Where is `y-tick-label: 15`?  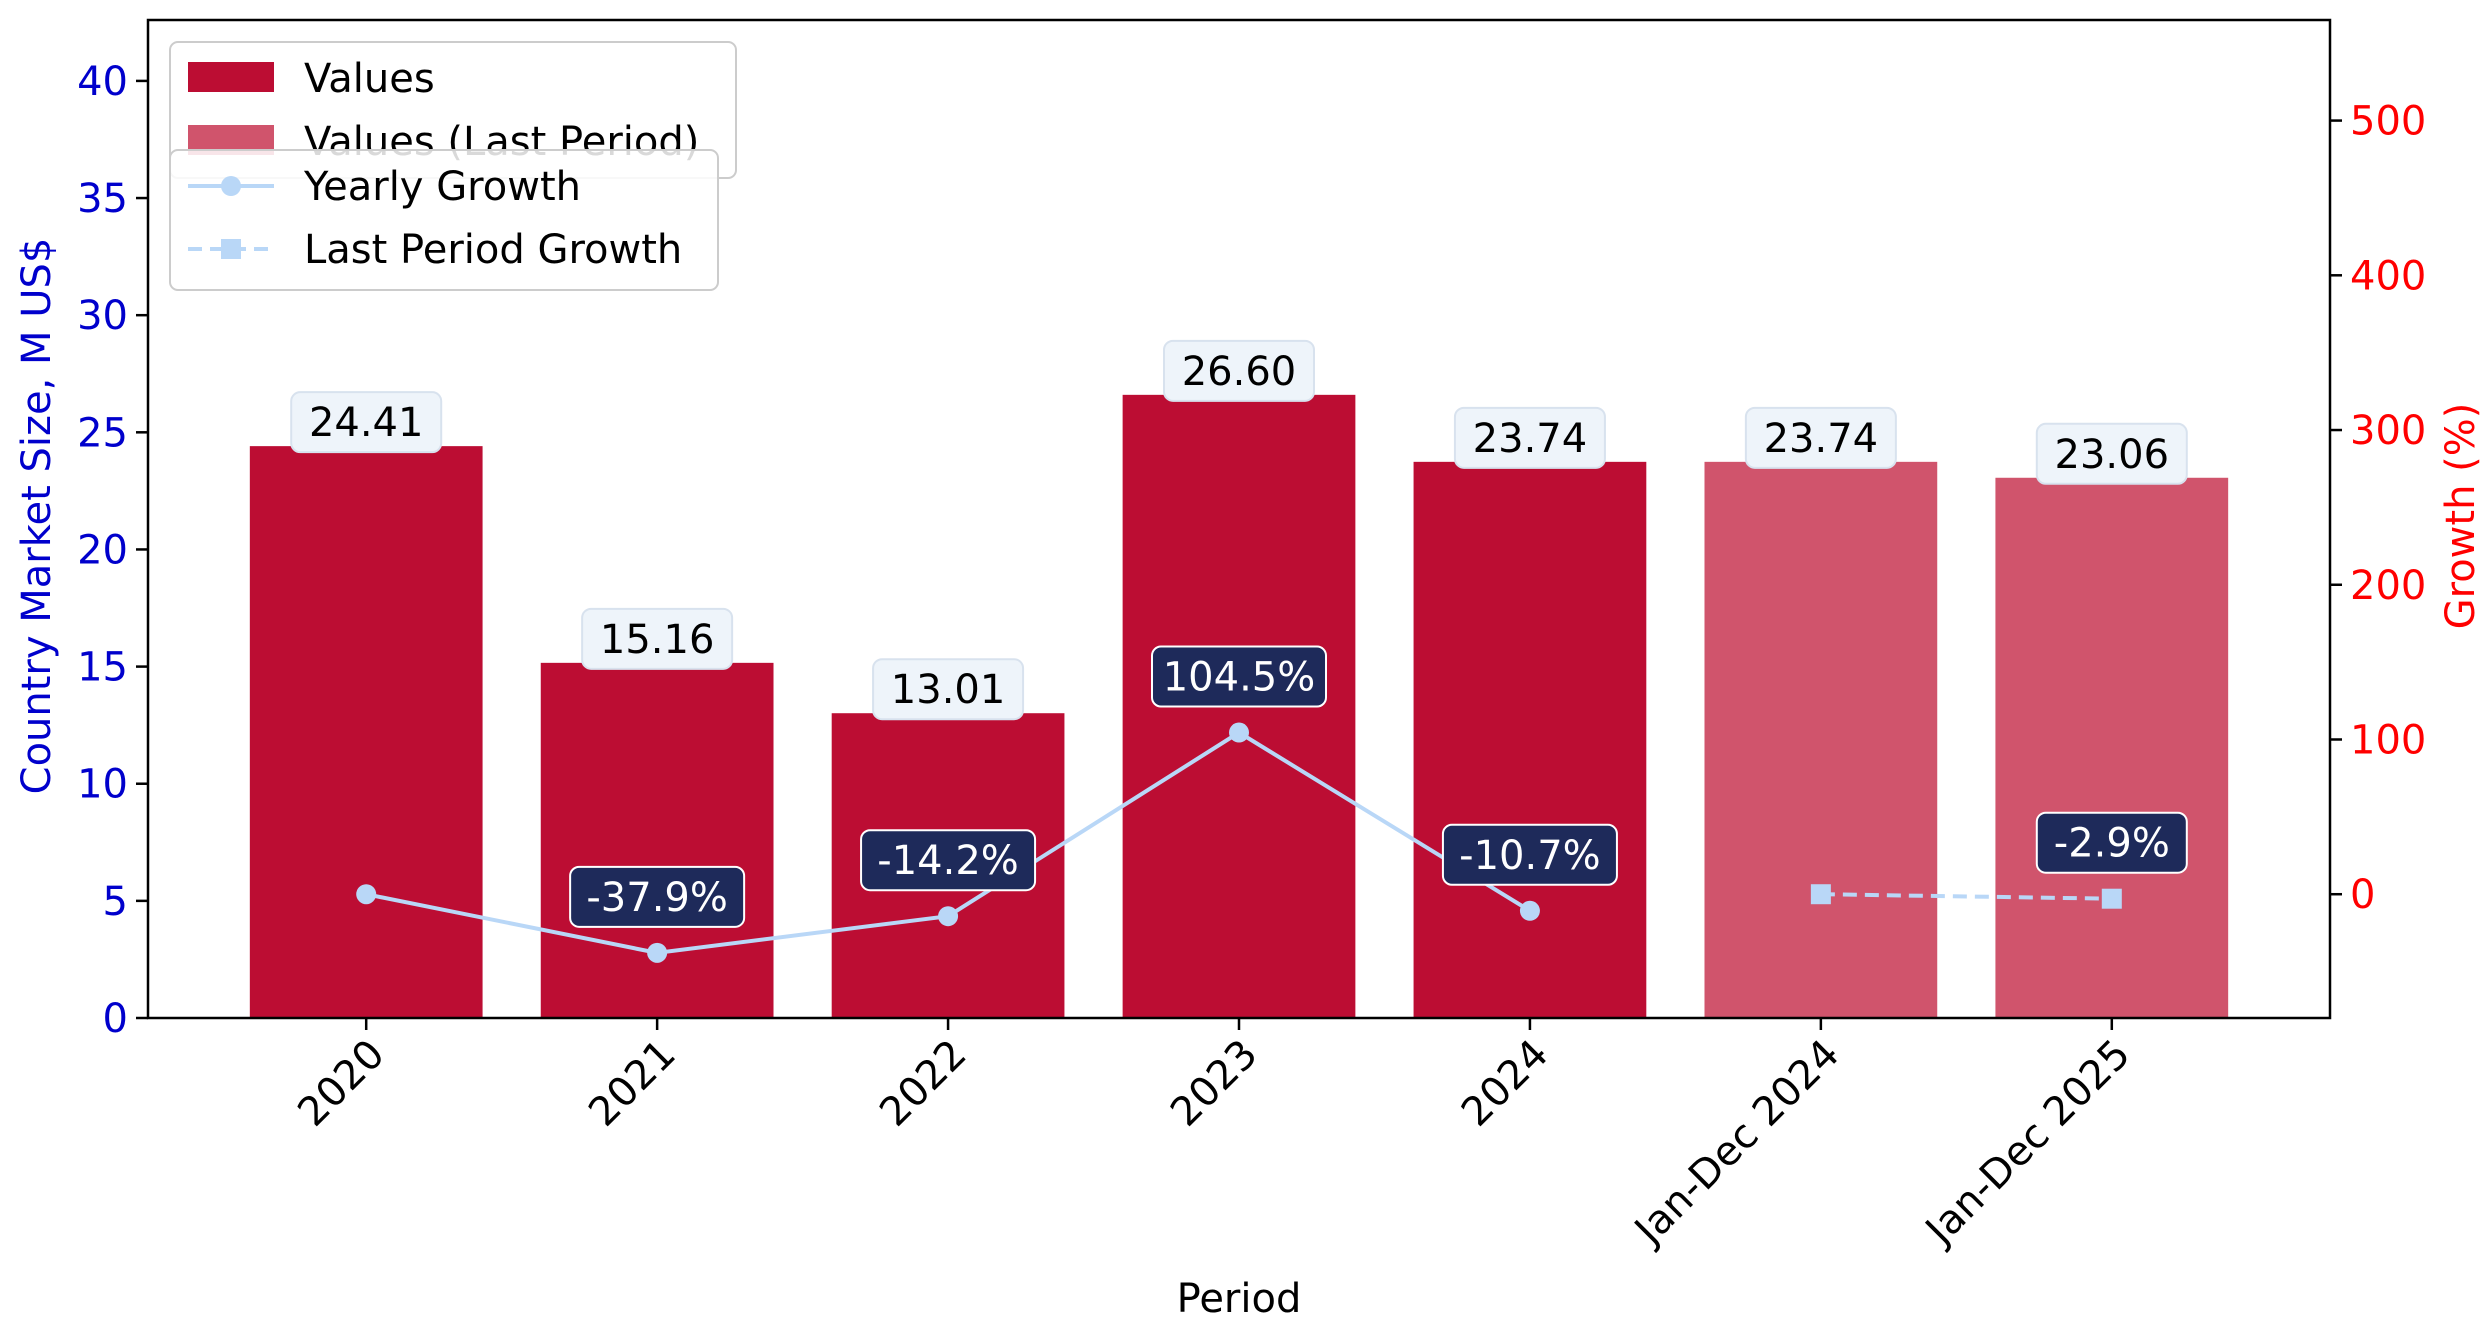 y-tick-label: 15 is located at coordinates (102, 668).